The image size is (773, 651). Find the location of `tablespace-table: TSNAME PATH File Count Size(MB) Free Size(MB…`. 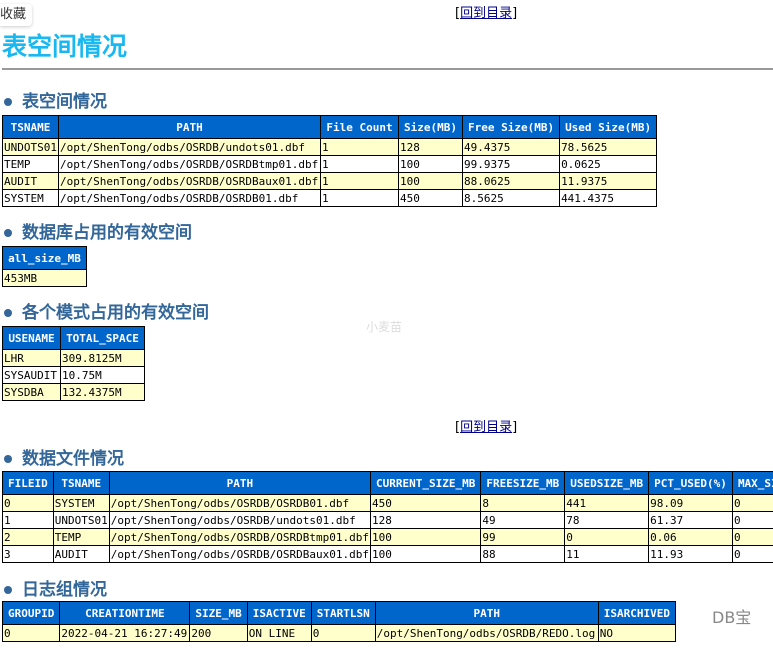

tablespace-table: TSNAME PATH File Count Size(MB) Free Size(MB… is located at coordinates (330, 161).